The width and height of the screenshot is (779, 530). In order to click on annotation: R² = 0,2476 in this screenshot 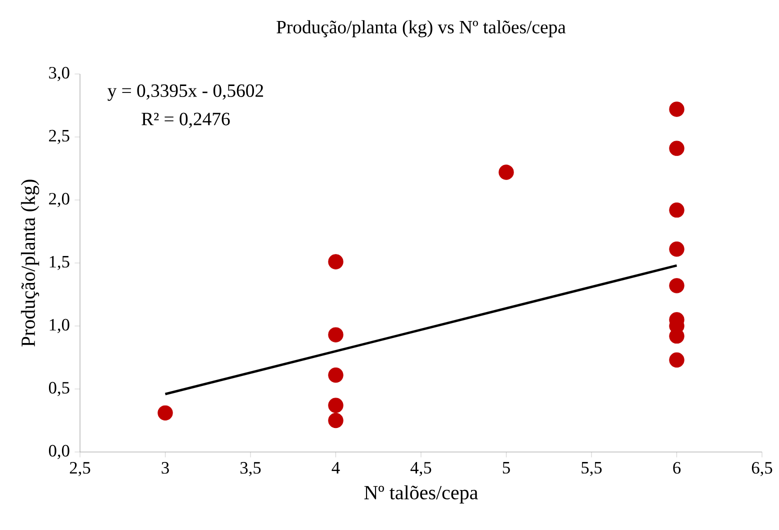, I will do `click(186, 120)`.